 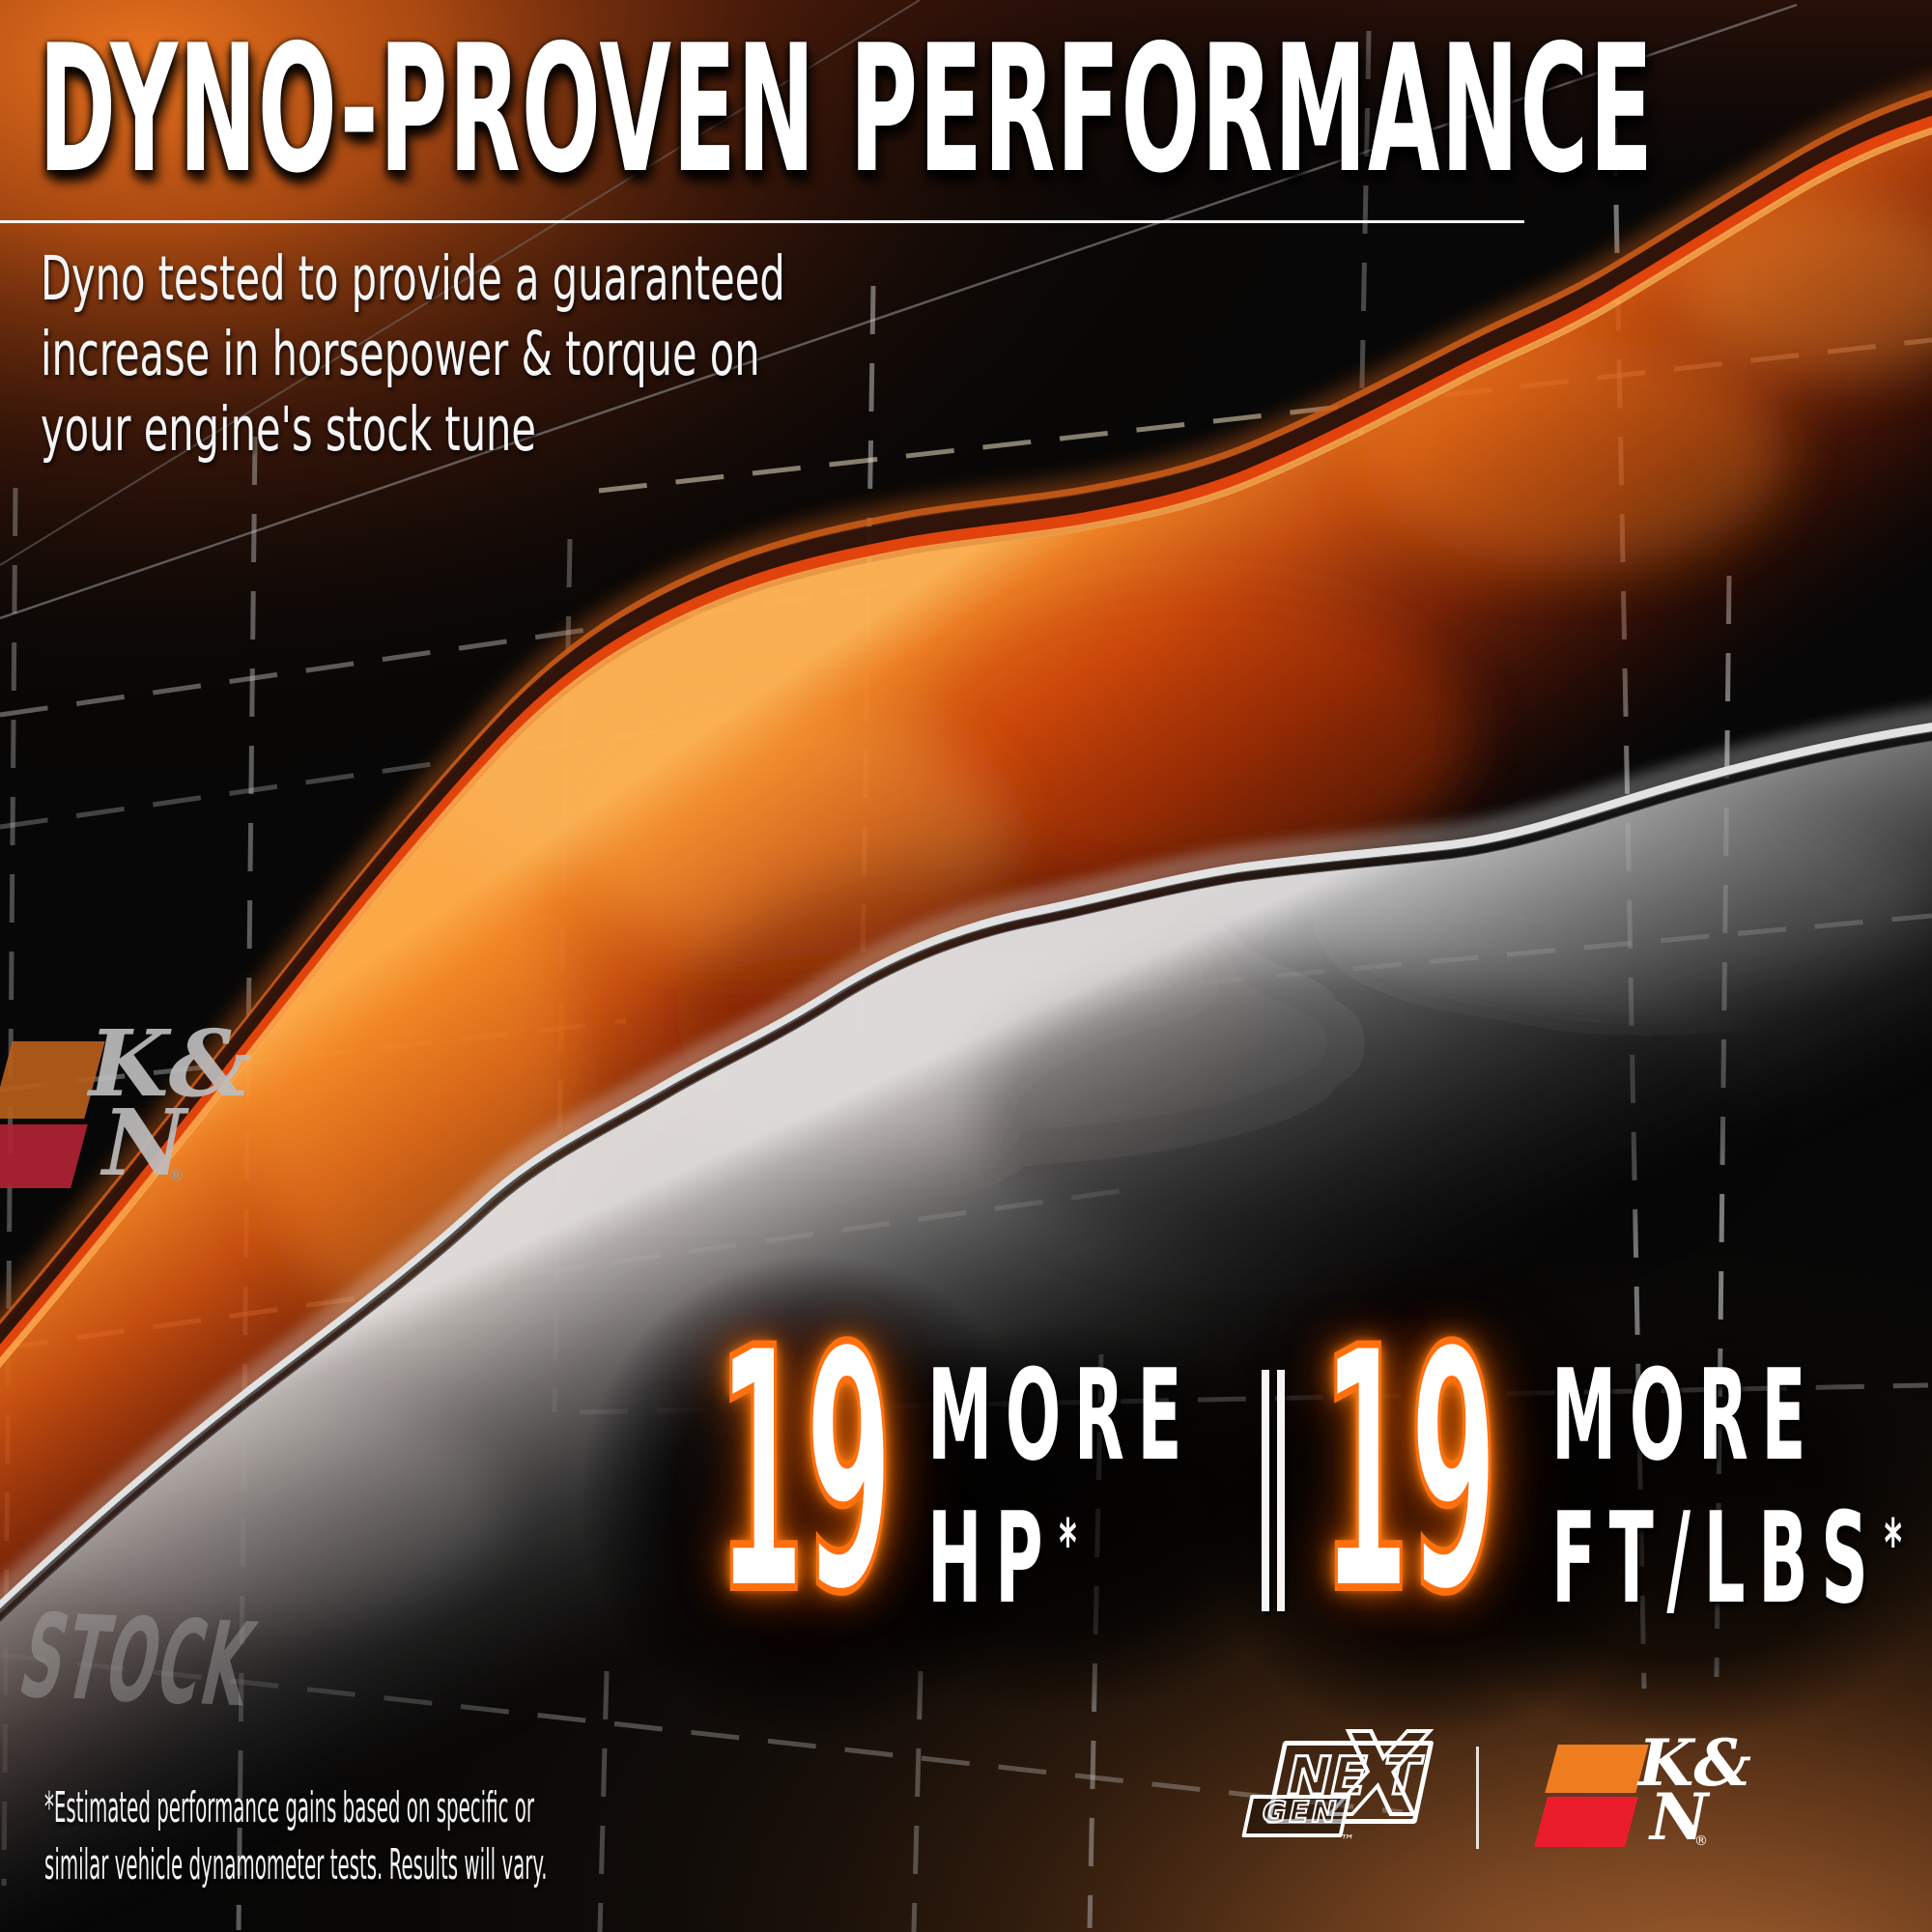 I want to click on subtitle-line-1: Dyno tested to provide a guaranteed, so click(x=413, y=278).